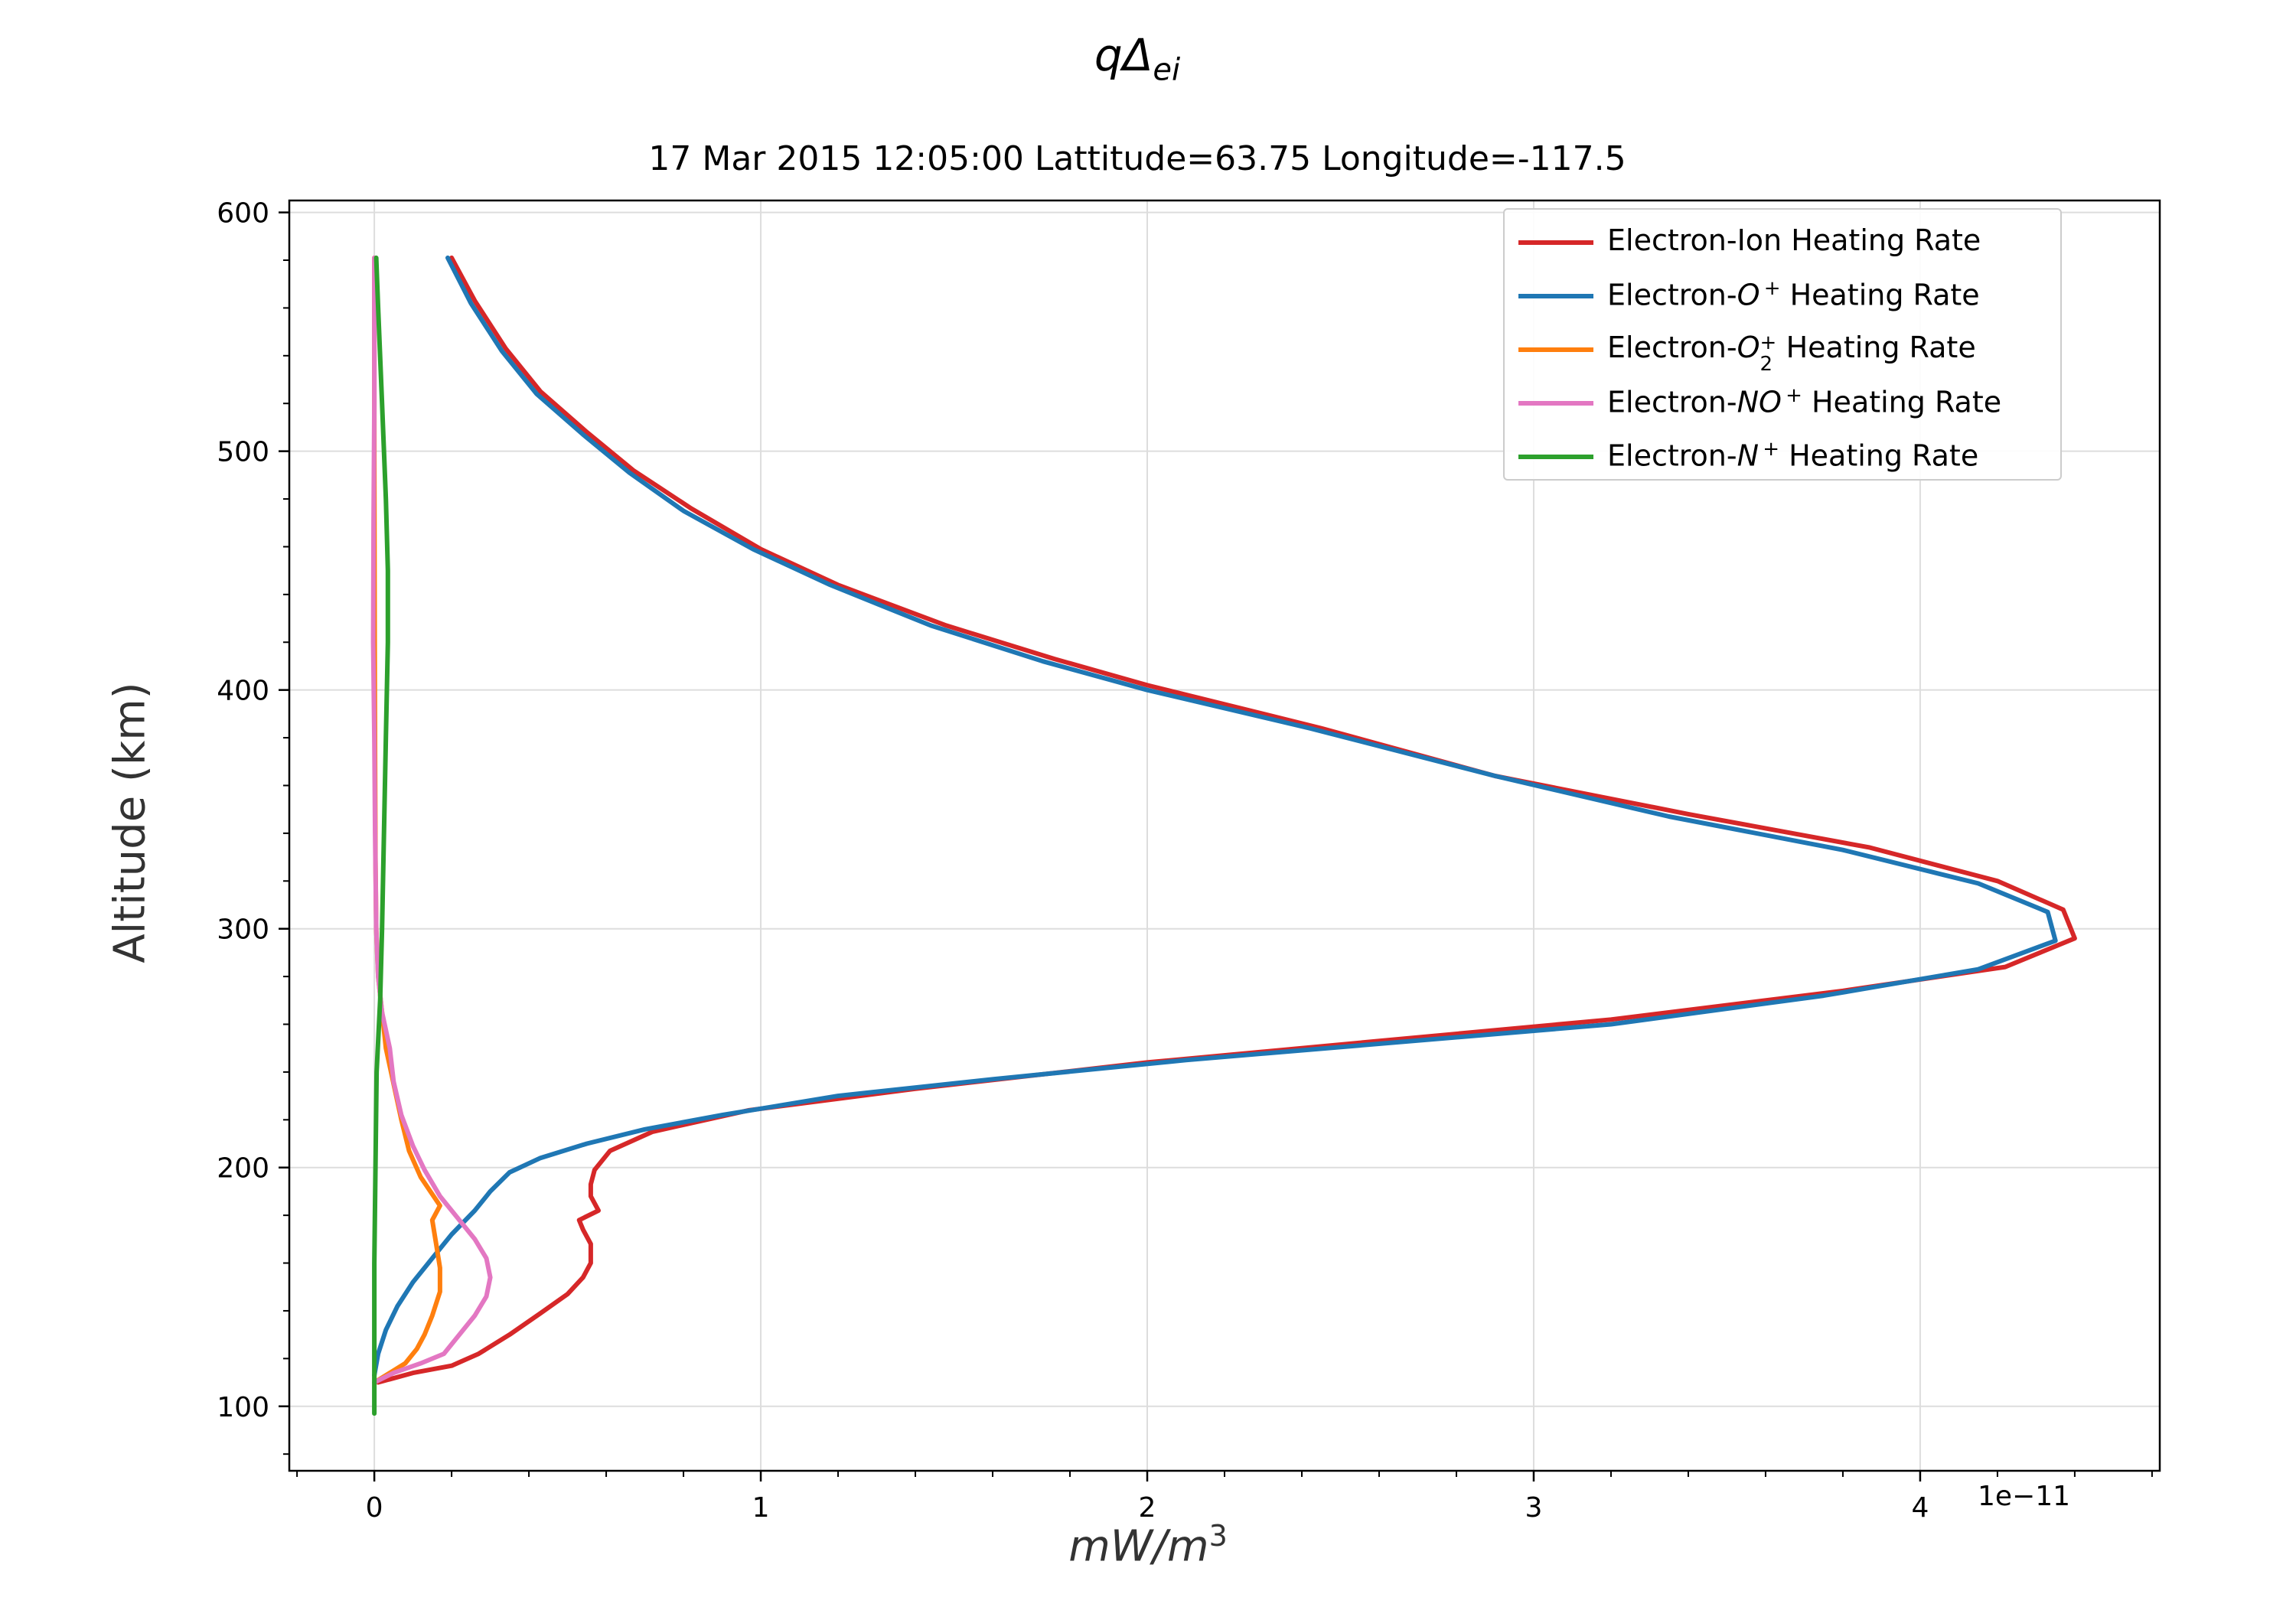 This screenshot has width=2296, height=1607. I want to click on x-offset-text: 1e−11, so click(2024, 1496).